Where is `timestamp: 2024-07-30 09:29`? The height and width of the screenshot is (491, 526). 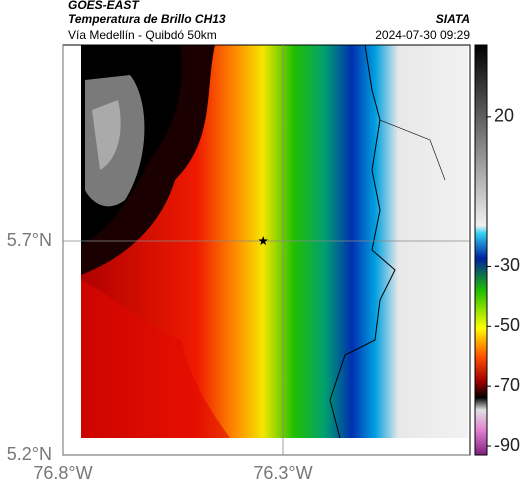
timestamp: 2024-07-30 09:29 is located at coordinates (422, 35).